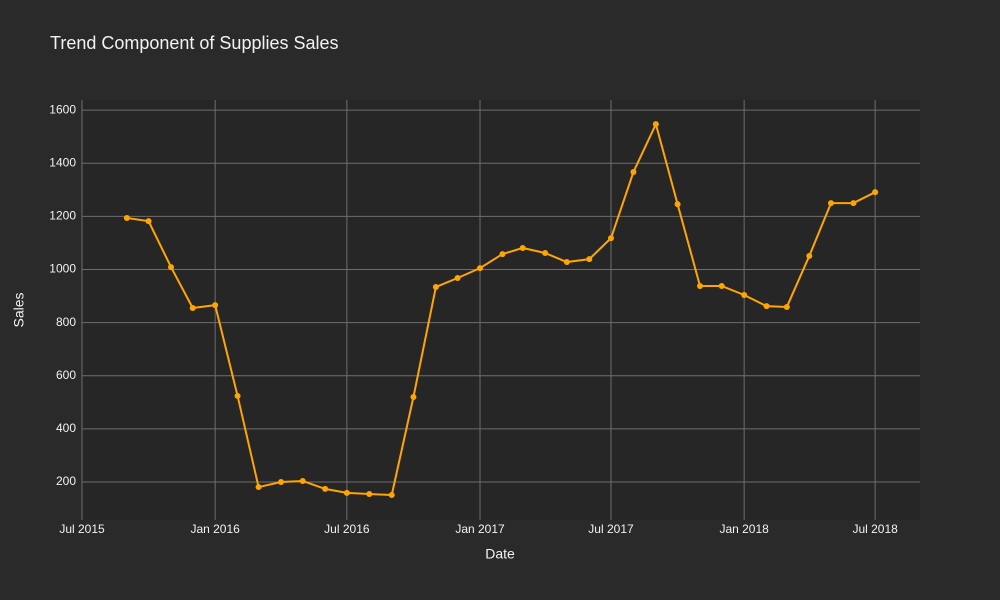 Image resolution: width=1000 pixels, height=600 pixels. What do you see at coordinates (19, 309) in the screenshot?
I see `y-axis-label: Sales` at bounding box center [19, 309].